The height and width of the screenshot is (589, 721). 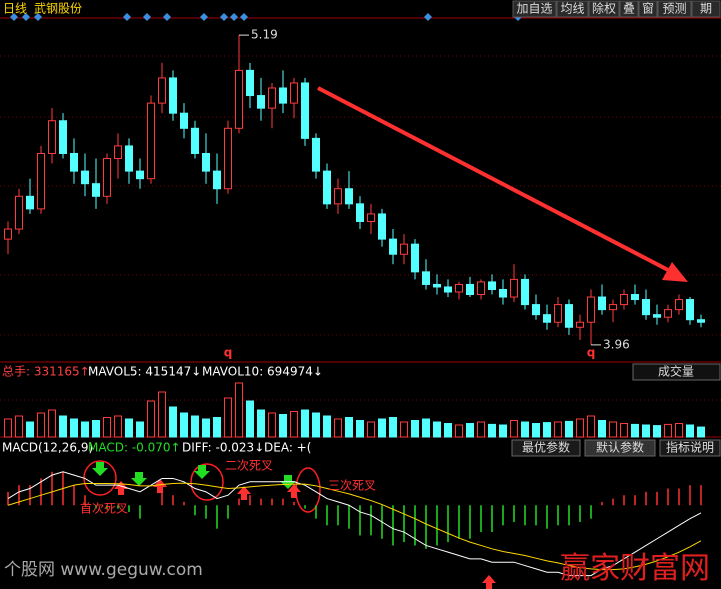 I want to click on volume-selector-label: 成交量, so click(x=676, y=371).